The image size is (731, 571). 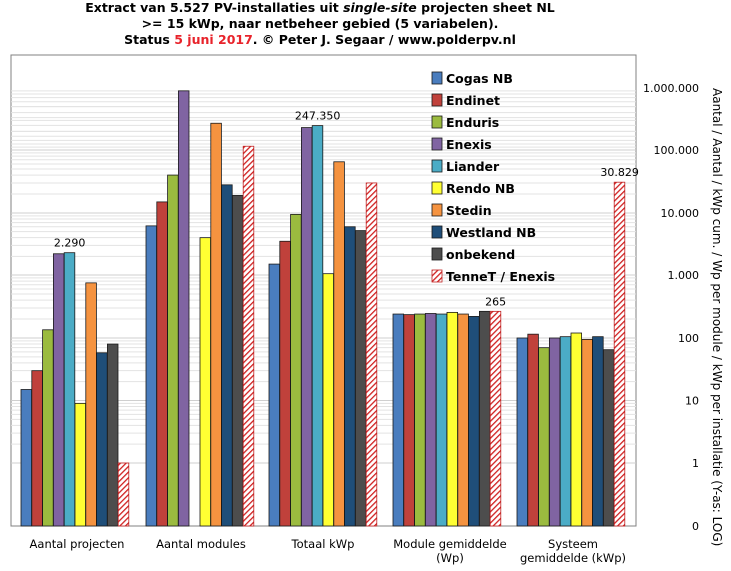 What do you see at coordinates (480, 188) in the screenshot?
I see `legend-label: Rendo NB` at bounding box center [480, 188].